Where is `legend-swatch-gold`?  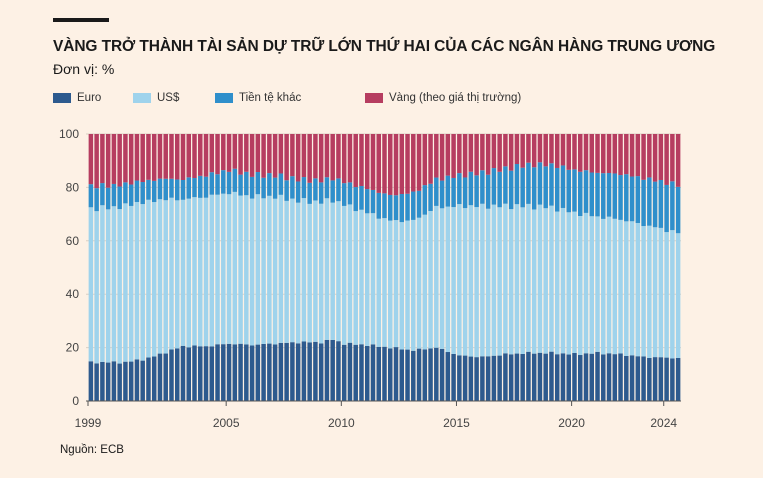 legend-swatch-gold is located at coordinates (374, 98).